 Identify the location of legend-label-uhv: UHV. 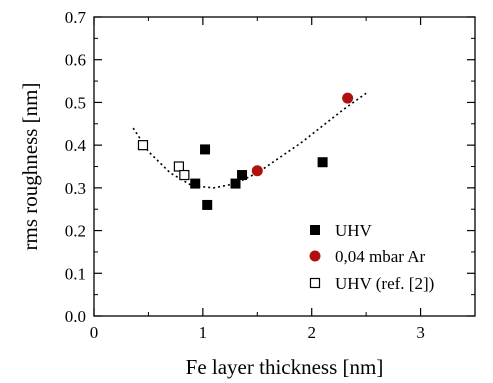
(354, 230).